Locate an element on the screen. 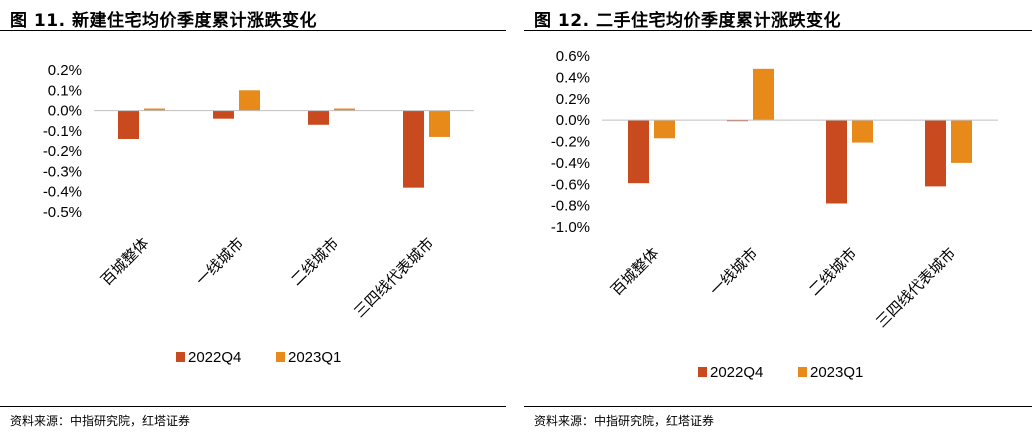  y-tick-label: 0.1% is located at coordinates (65, 90).